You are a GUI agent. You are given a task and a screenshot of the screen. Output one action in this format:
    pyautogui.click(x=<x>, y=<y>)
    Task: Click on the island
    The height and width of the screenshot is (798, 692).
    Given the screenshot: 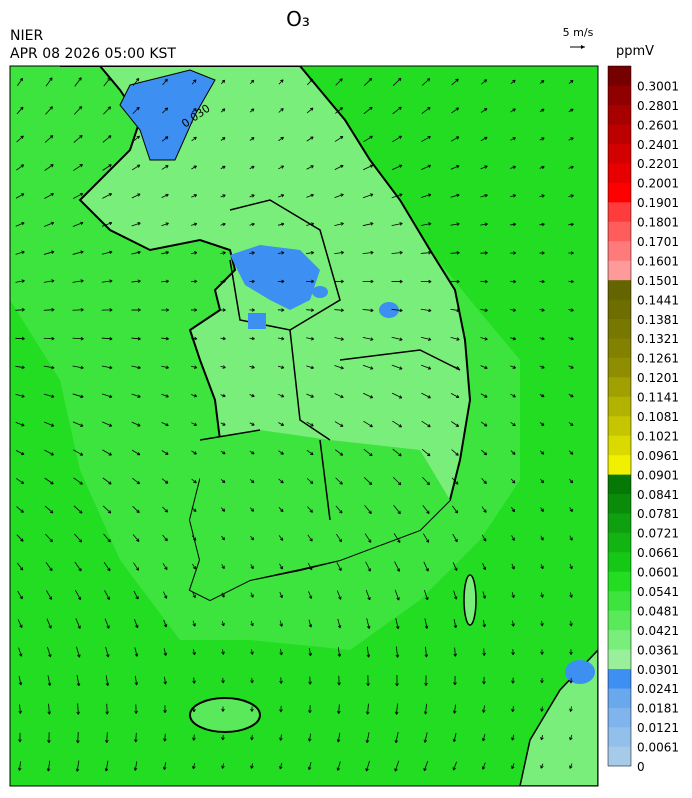 What is the action you would take?
    pyautogui.click(x=470, y=600)
    